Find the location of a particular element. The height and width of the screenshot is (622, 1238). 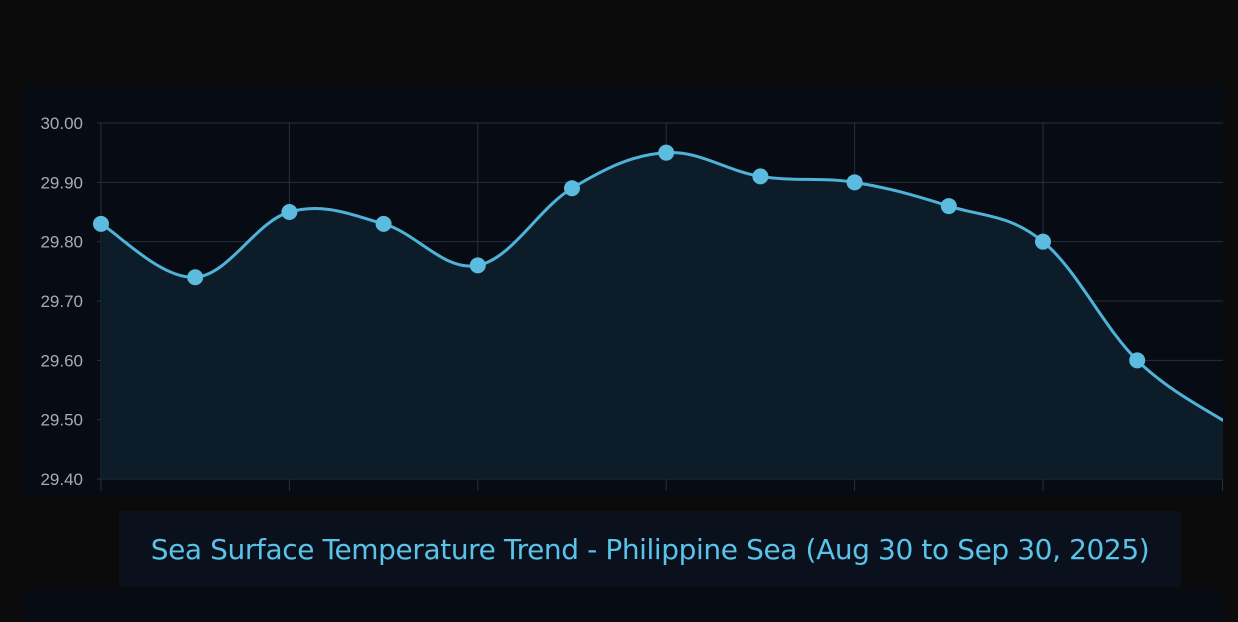

y-tick-label: 29.80 is located at coordinates (61, 242).